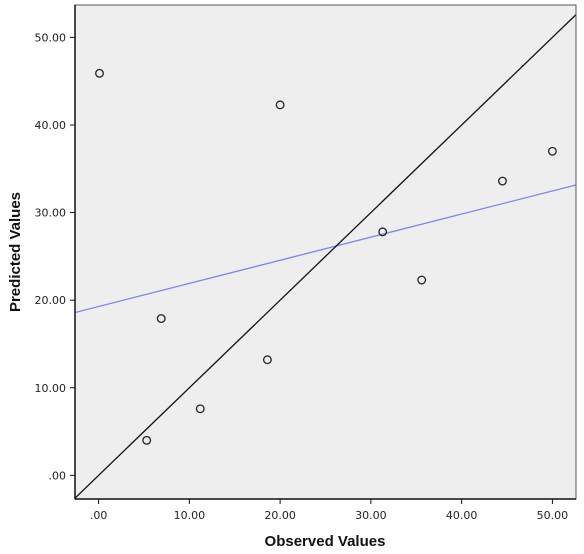 The width and height of the screenshot is (584, 554). Describe the element at coordinates (15, 252) in the screenshot. I see `y-axis-title: Predicted Values` at that location.